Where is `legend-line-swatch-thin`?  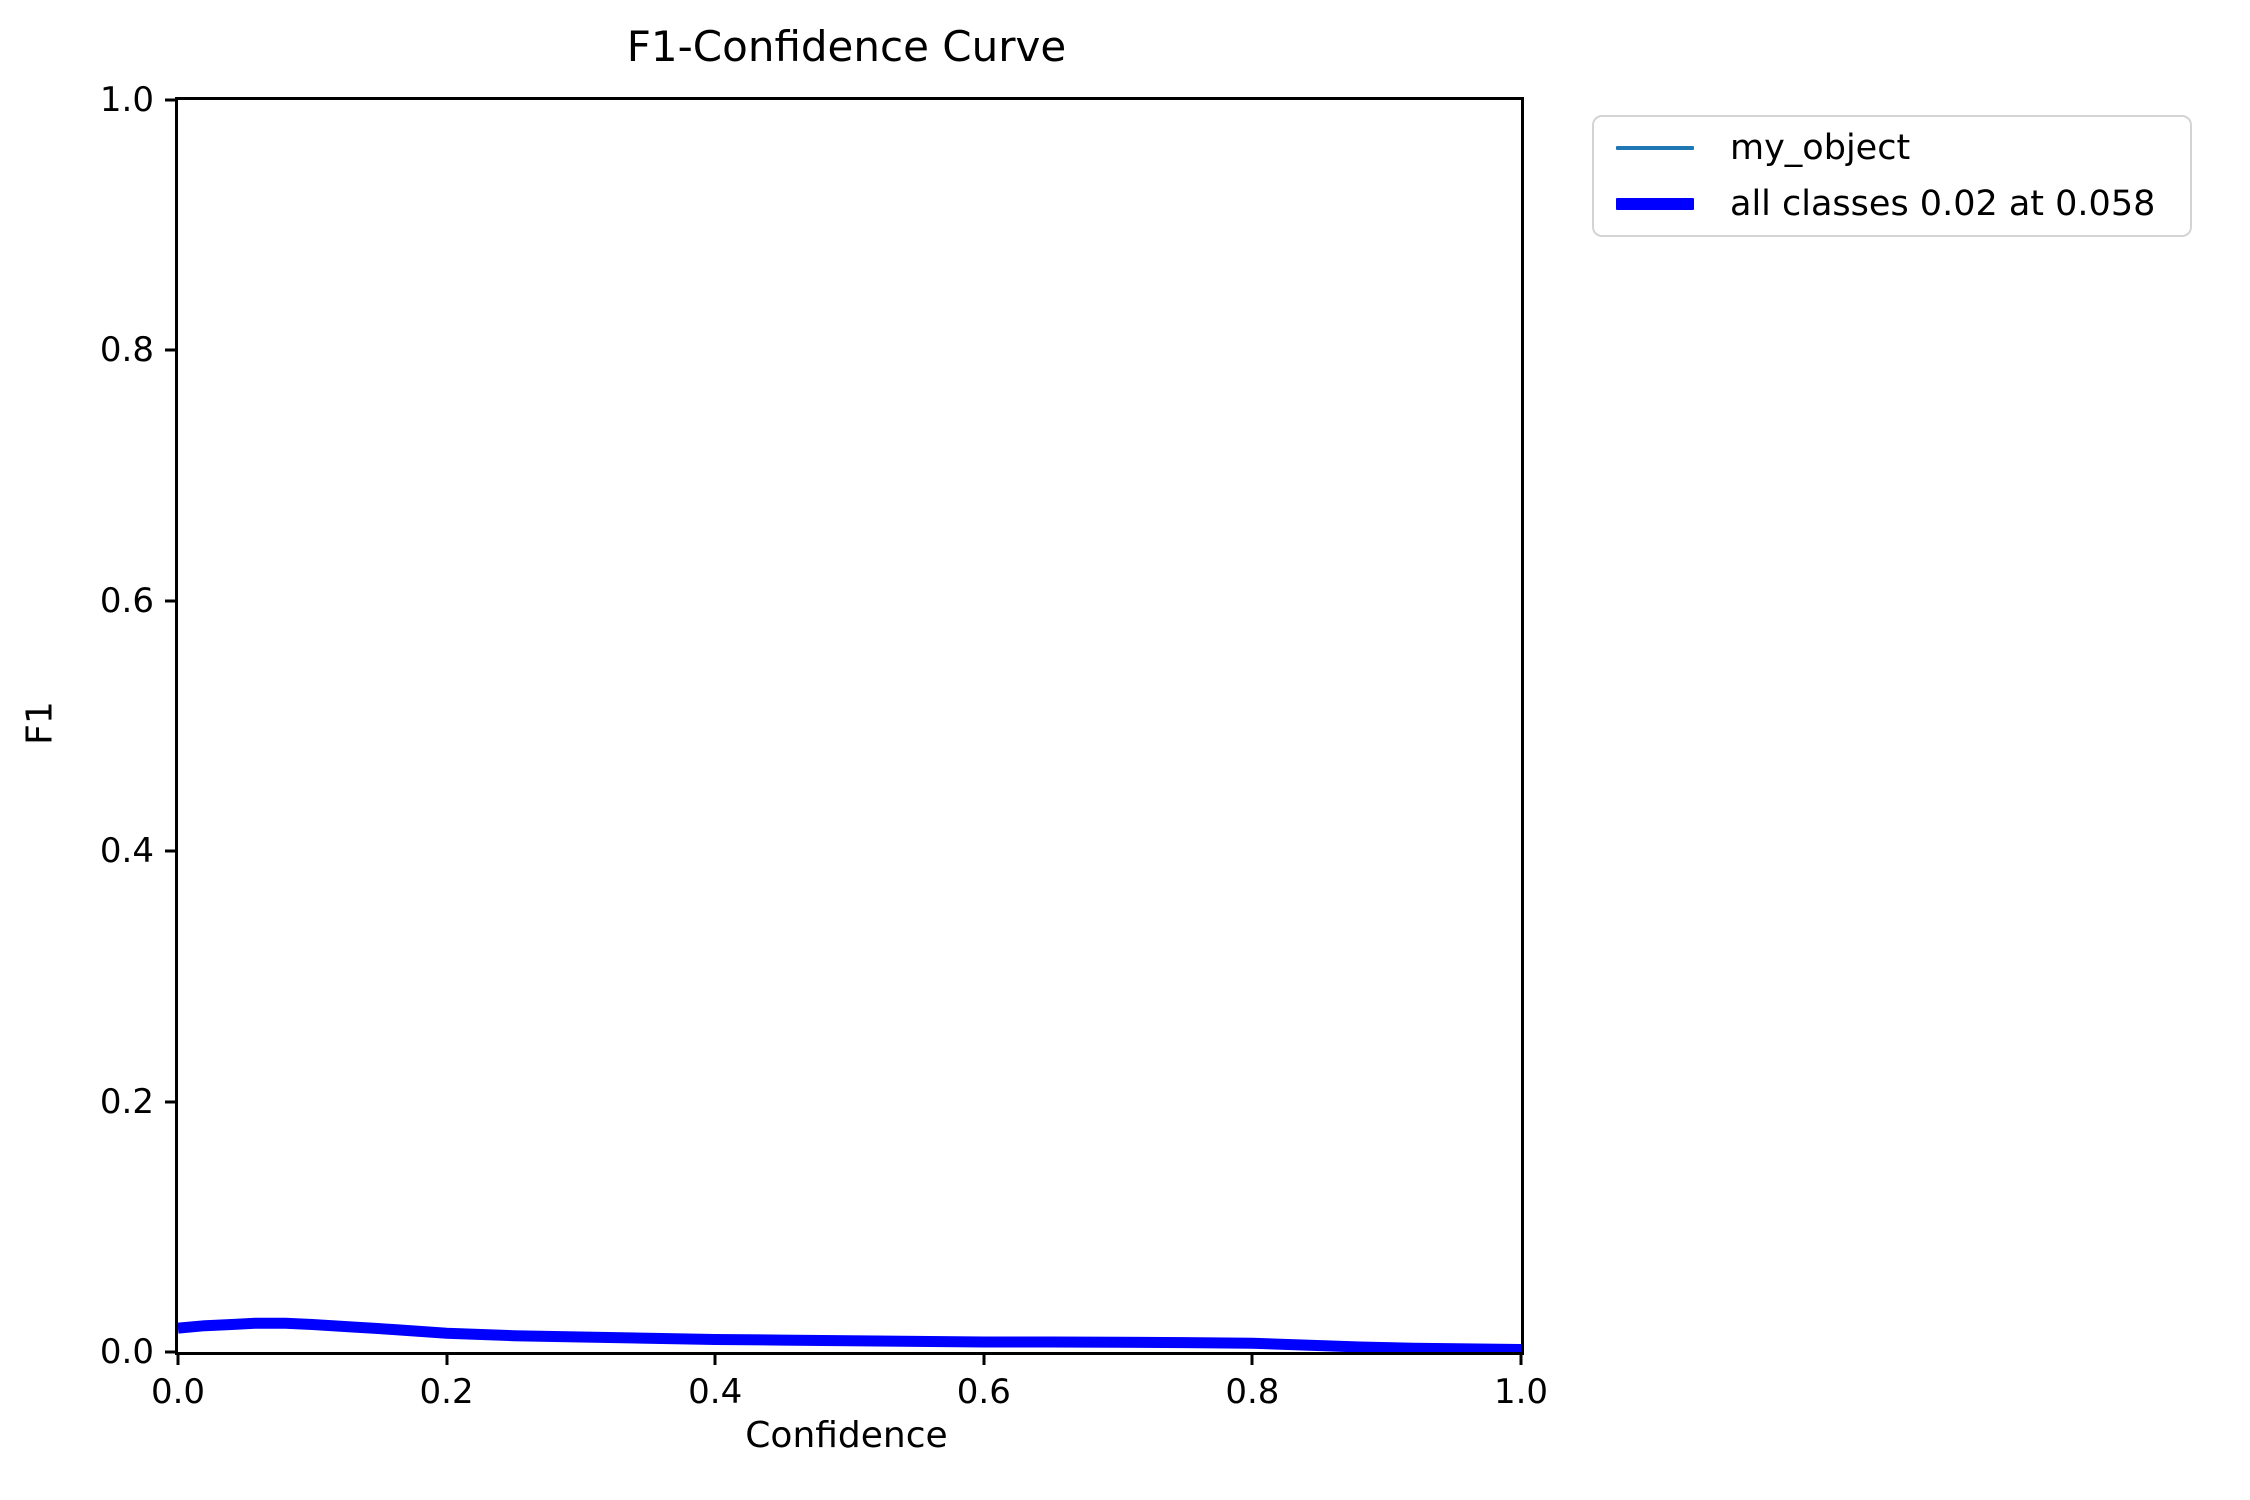 legend-line-swatch-thin is located at coordinates (1655, 148).